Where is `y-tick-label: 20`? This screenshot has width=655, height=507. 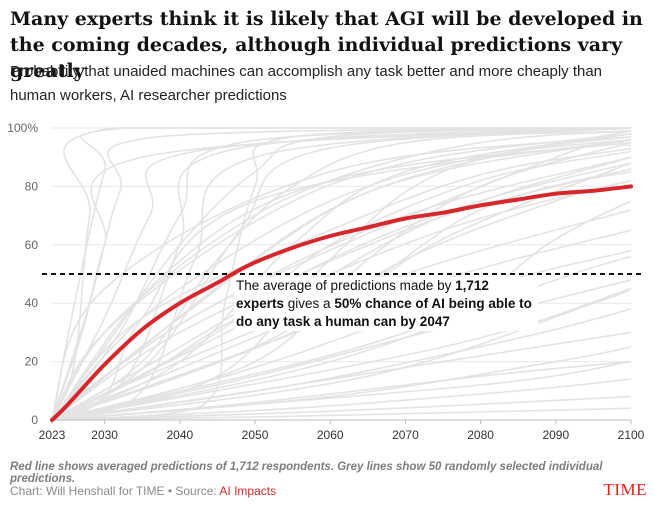
y-tick-label: 20 is located at coordinates (32, 362).